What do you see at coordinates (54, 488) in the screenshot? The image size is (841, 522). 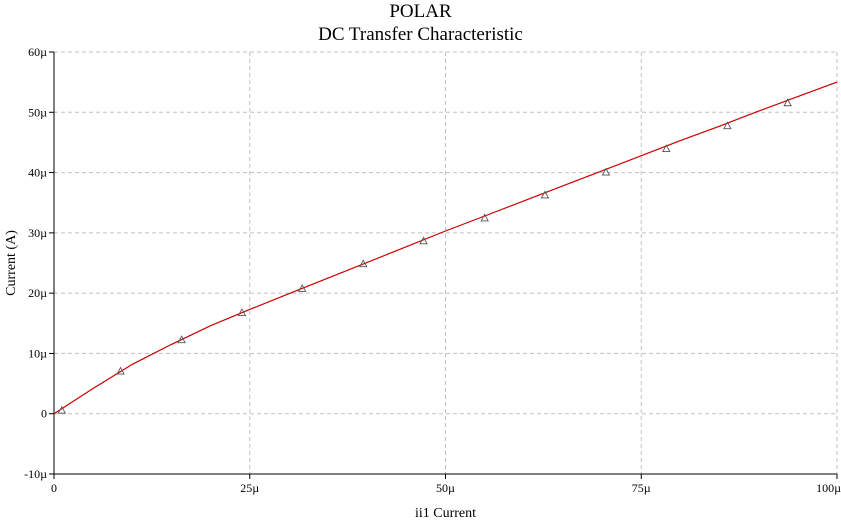 I see `x-tick-label: 0` at bounding box center [54, 488].